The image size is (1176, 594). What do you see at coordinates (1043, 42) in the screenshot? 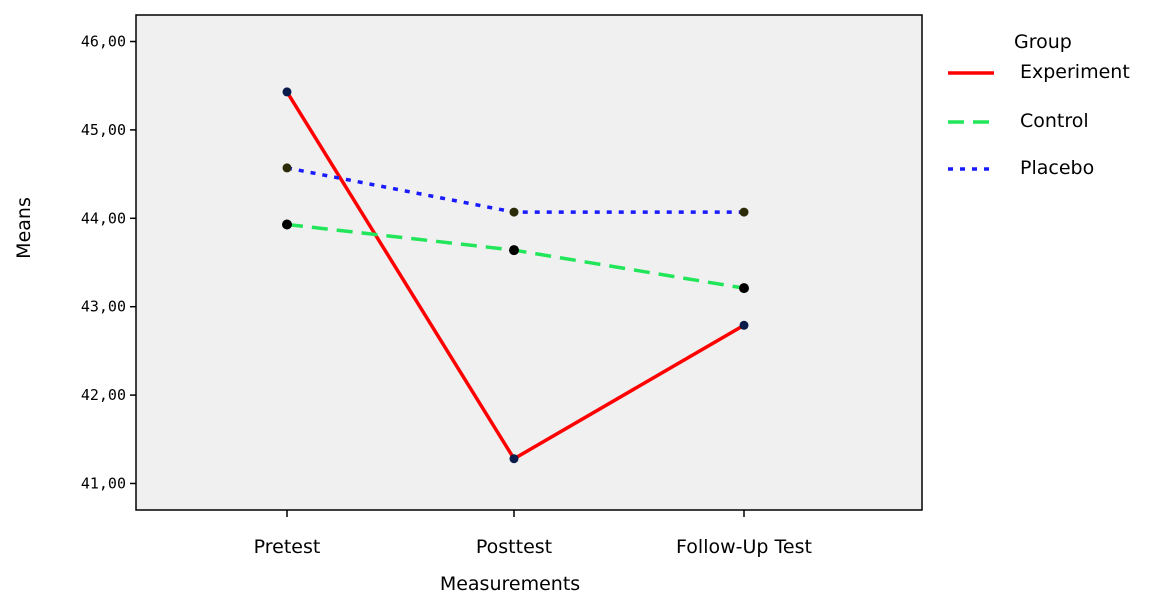
I see `legend-title: Group` at bounding box center [1043, 42].